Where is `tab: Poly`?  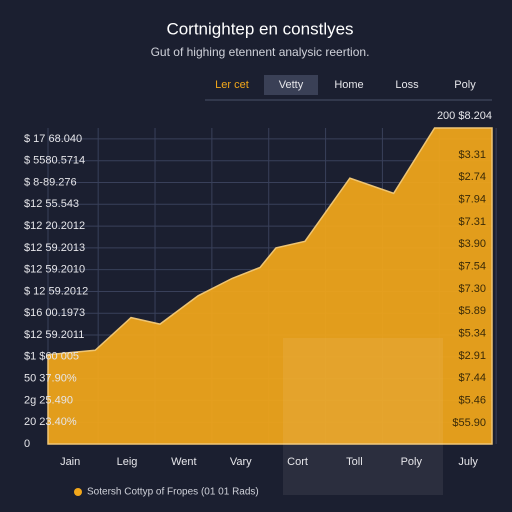
tab: Poly is located at coordinates (465, 85).